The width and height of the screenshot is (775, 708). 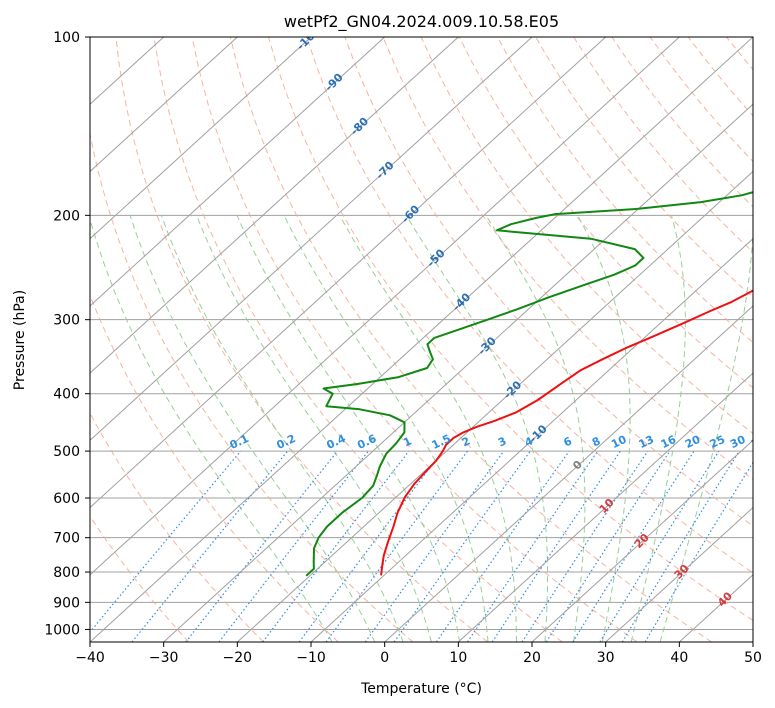 I want to click on mixing-ratio-label: 16, so click(x=669, y=442).